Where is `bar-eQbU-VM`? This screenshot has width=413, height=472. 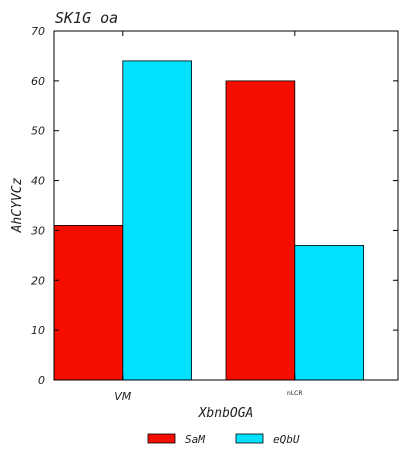
bar-eQbU-VM is located at coordinates (157, 220).